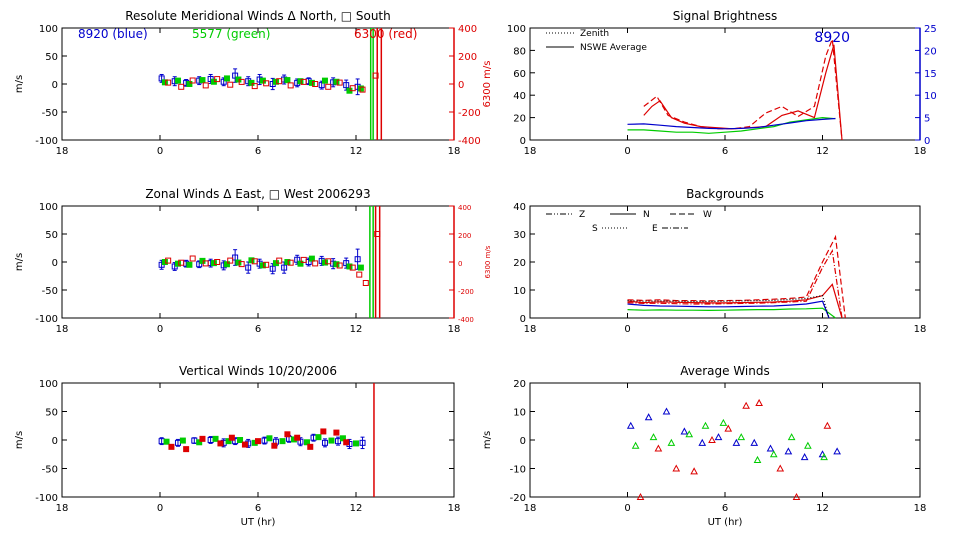 Image resolution: width=960 pixels, height=540 pixels. Describe the element at coordinates (464, 236) in the screenshot. I see `zonal-y2tick-label: 200` at that location.